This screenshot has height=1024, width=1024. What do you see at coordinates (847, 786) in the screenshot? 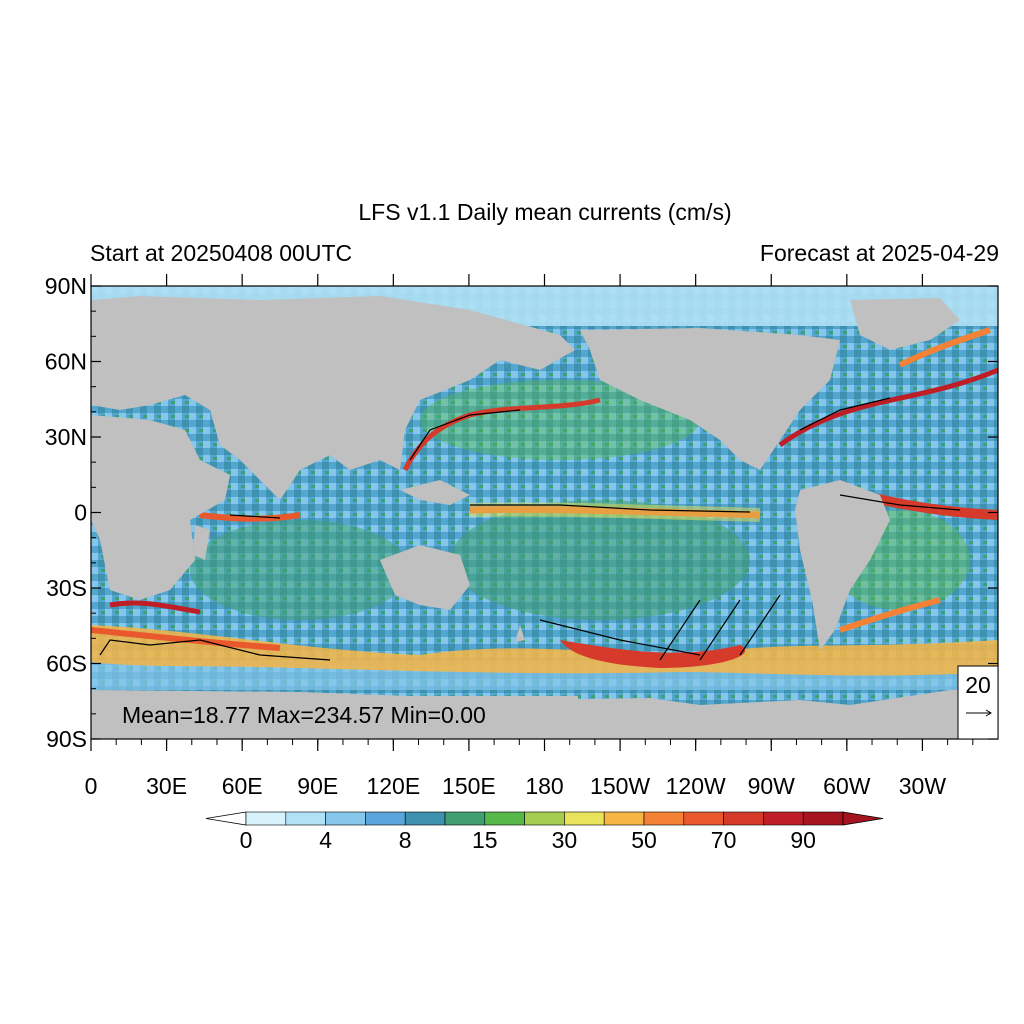
I see `lon-label: 60W` at bounding box center [847, 786].